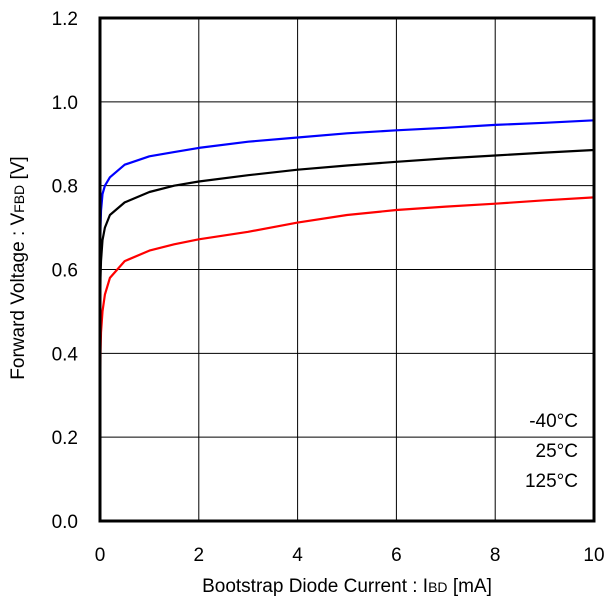 The width and height of the screenshot is (606, 609). Describe the element at coordinates (65, 438) in the screenshot. I see `y-tick-label: 0.2` at that location.